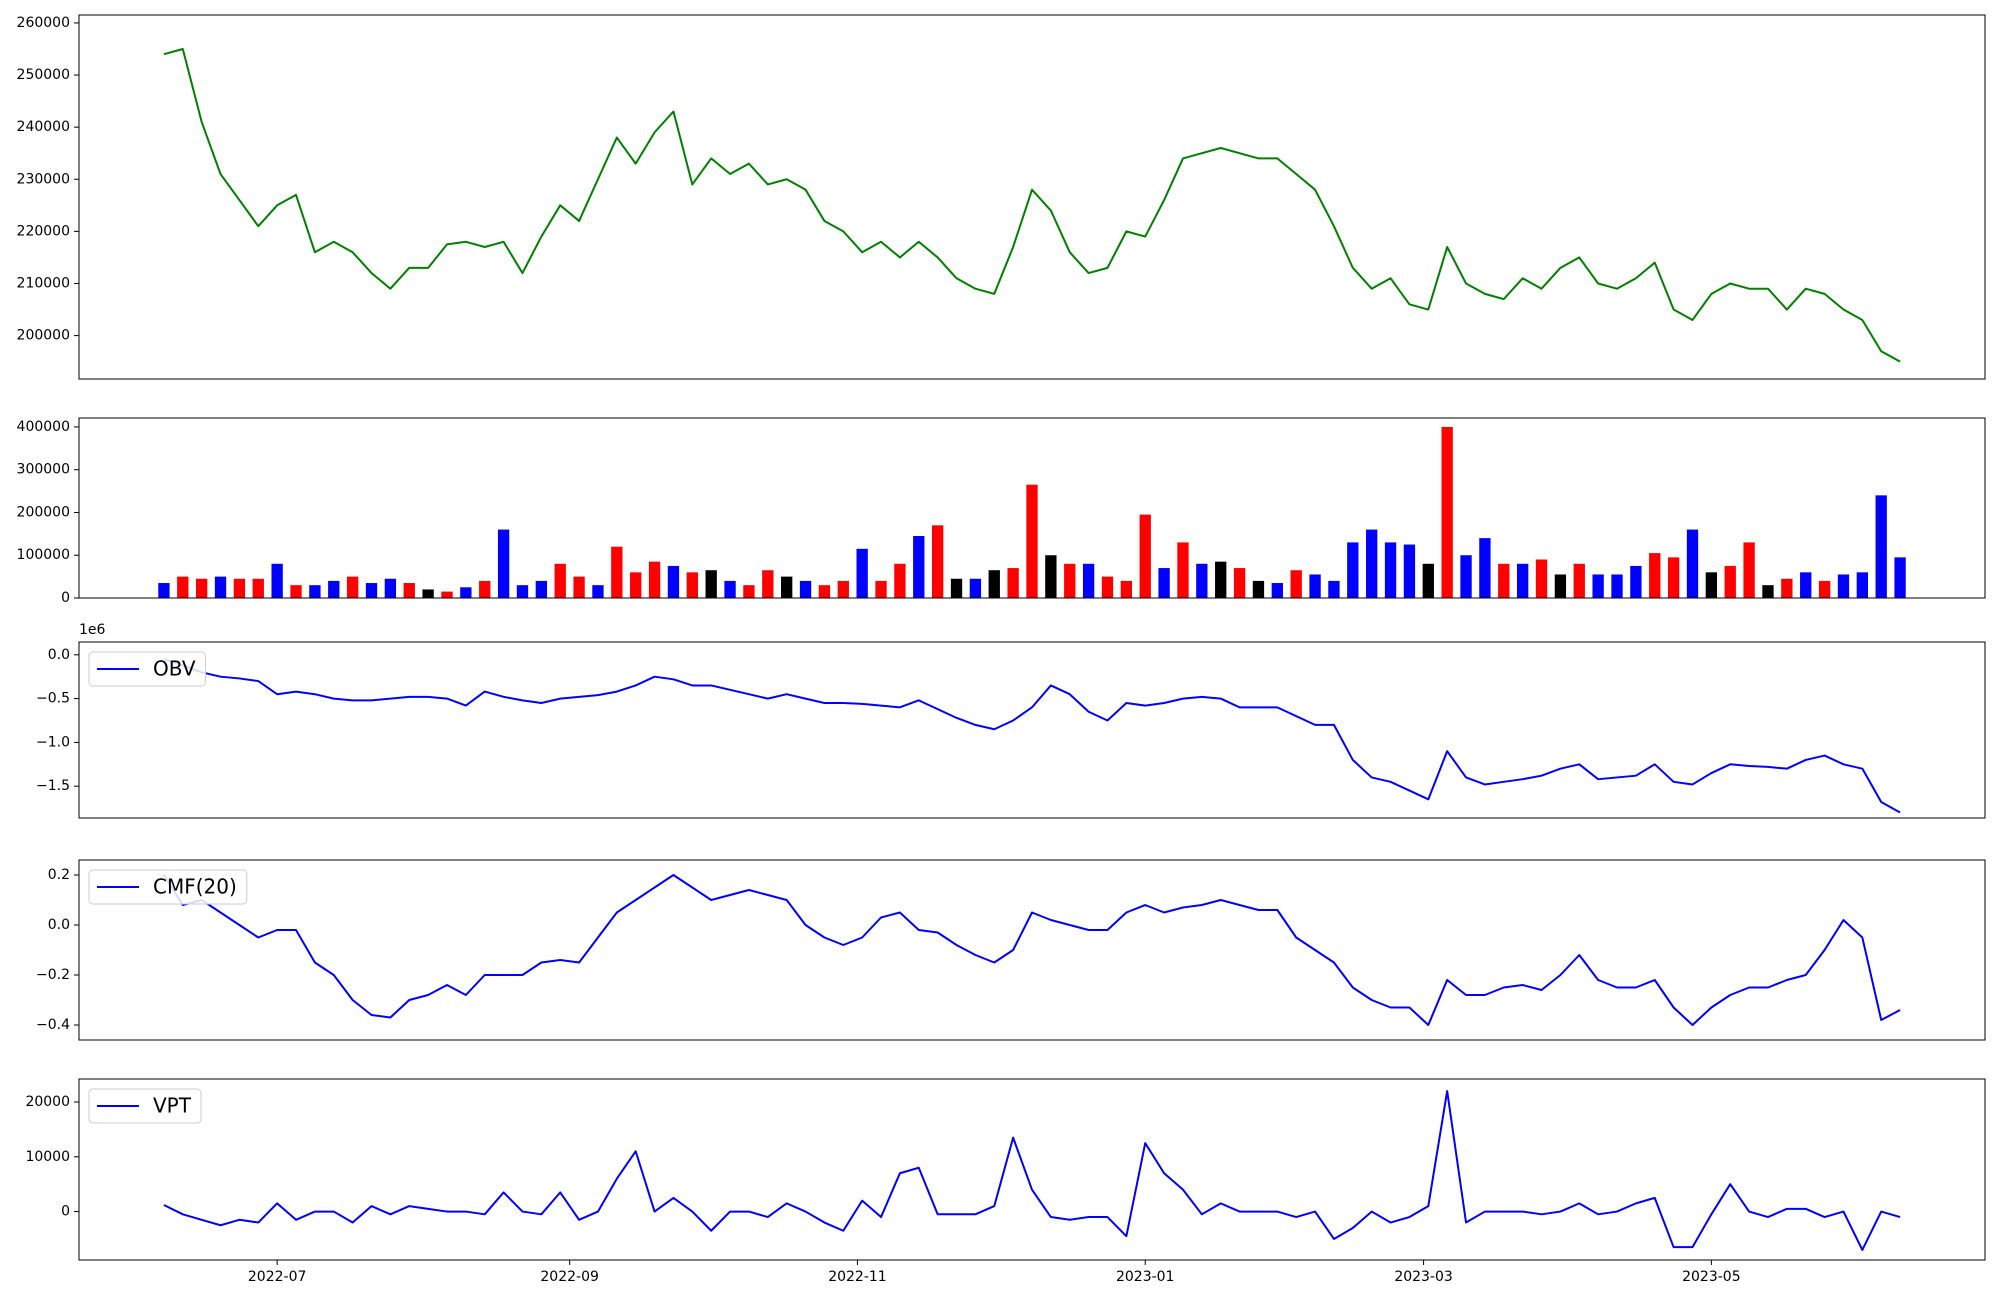  What do you see at coordinates (92, 630) in the screenshot?
I see `axis-offset-label: 1e6` at bounding box center [92, 630].